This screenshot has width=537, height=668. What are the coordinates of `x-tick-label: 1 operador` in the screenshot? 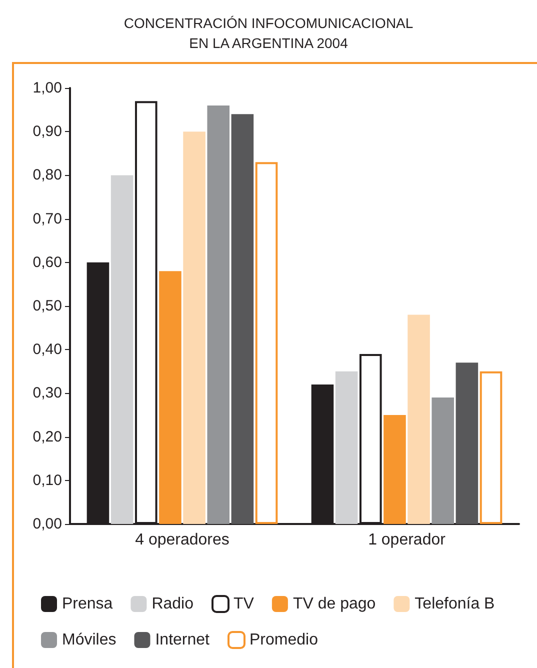 It's located at (407, 540).